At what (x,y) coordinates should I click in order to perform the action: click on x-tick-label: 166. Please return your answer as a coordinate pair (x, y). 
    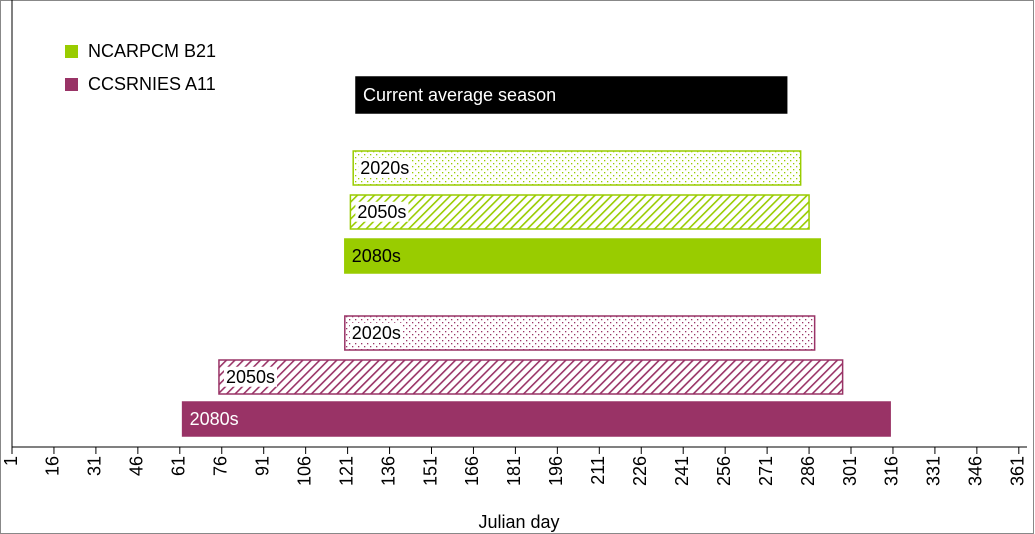
    Looking at the image, I should click on (472, 471).